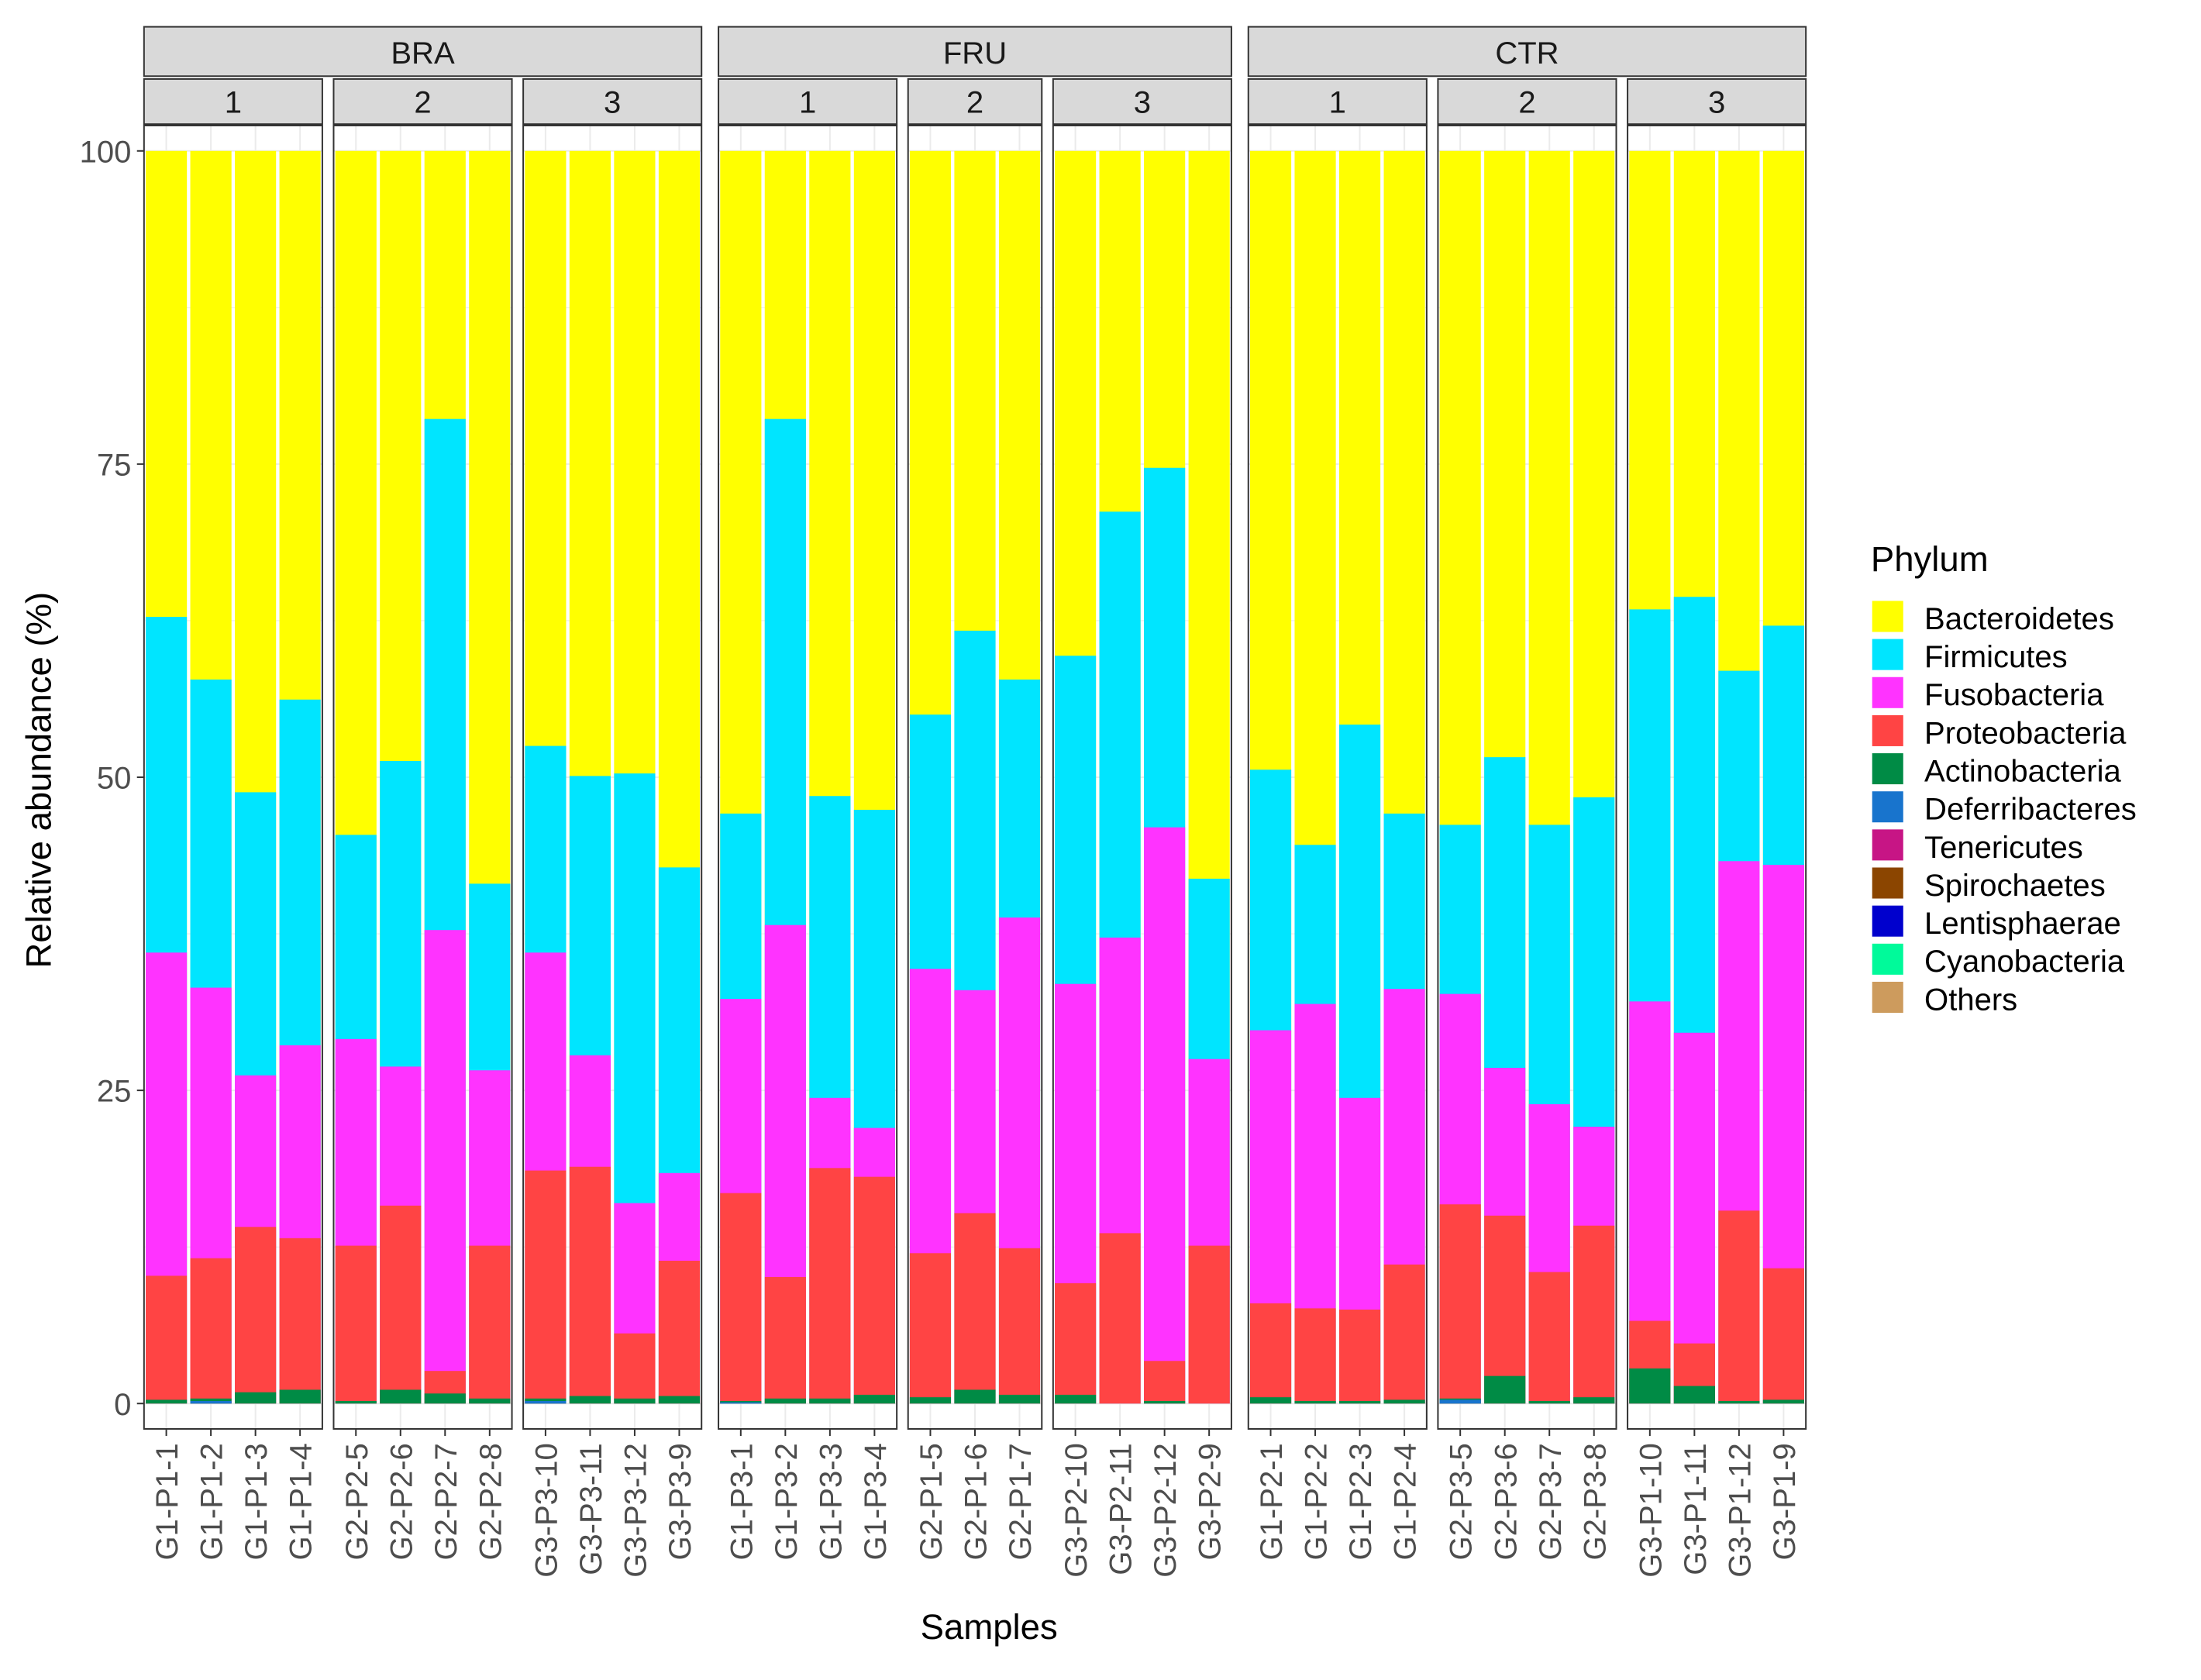 This screenshot has width=2201, height=1680. I want to click on legend-item: Bacteroidetes, so click(1993, 619).